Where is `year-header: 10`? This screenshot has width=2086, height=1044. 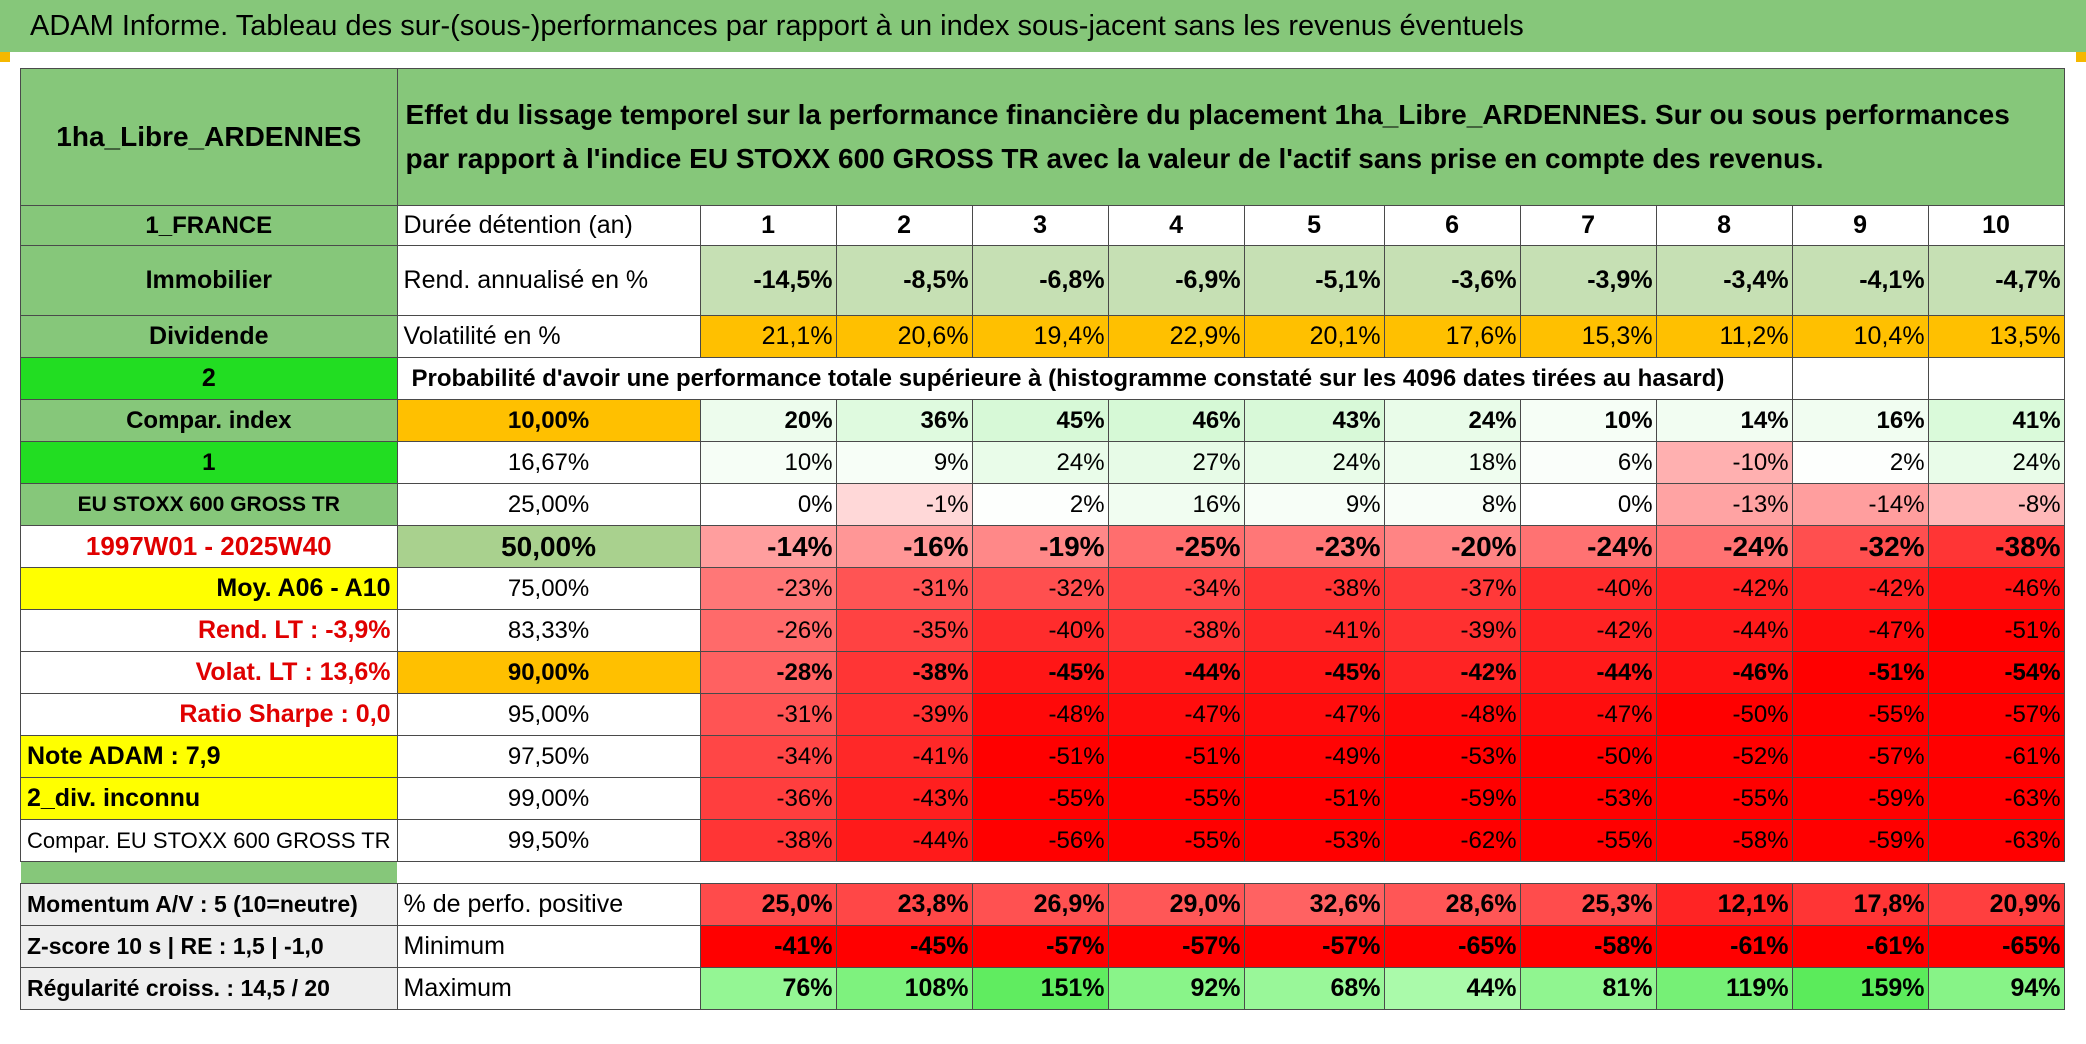
year-header: 10 is located at coordinates (1996, 225).